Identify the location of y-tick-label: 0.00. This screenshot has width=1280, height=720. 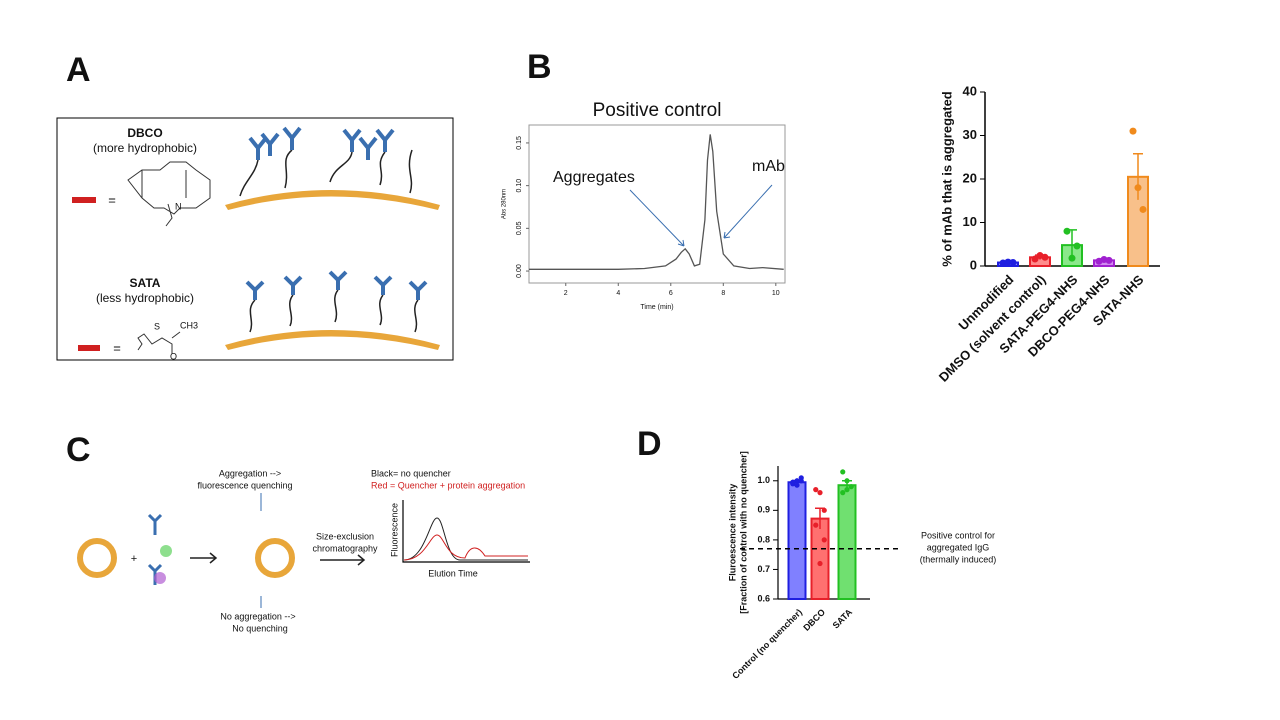
(519, 271).